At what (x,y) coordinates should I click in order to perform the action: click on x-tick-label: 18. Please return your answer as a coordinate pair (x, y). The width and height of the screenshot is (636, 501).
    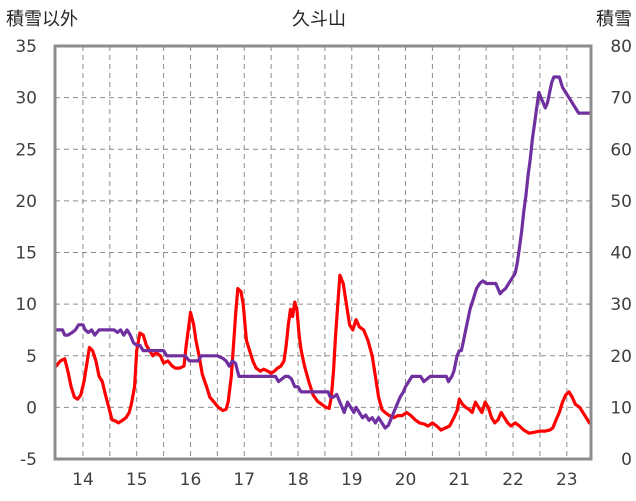
    Looking at the image, I should click on (298, 480).